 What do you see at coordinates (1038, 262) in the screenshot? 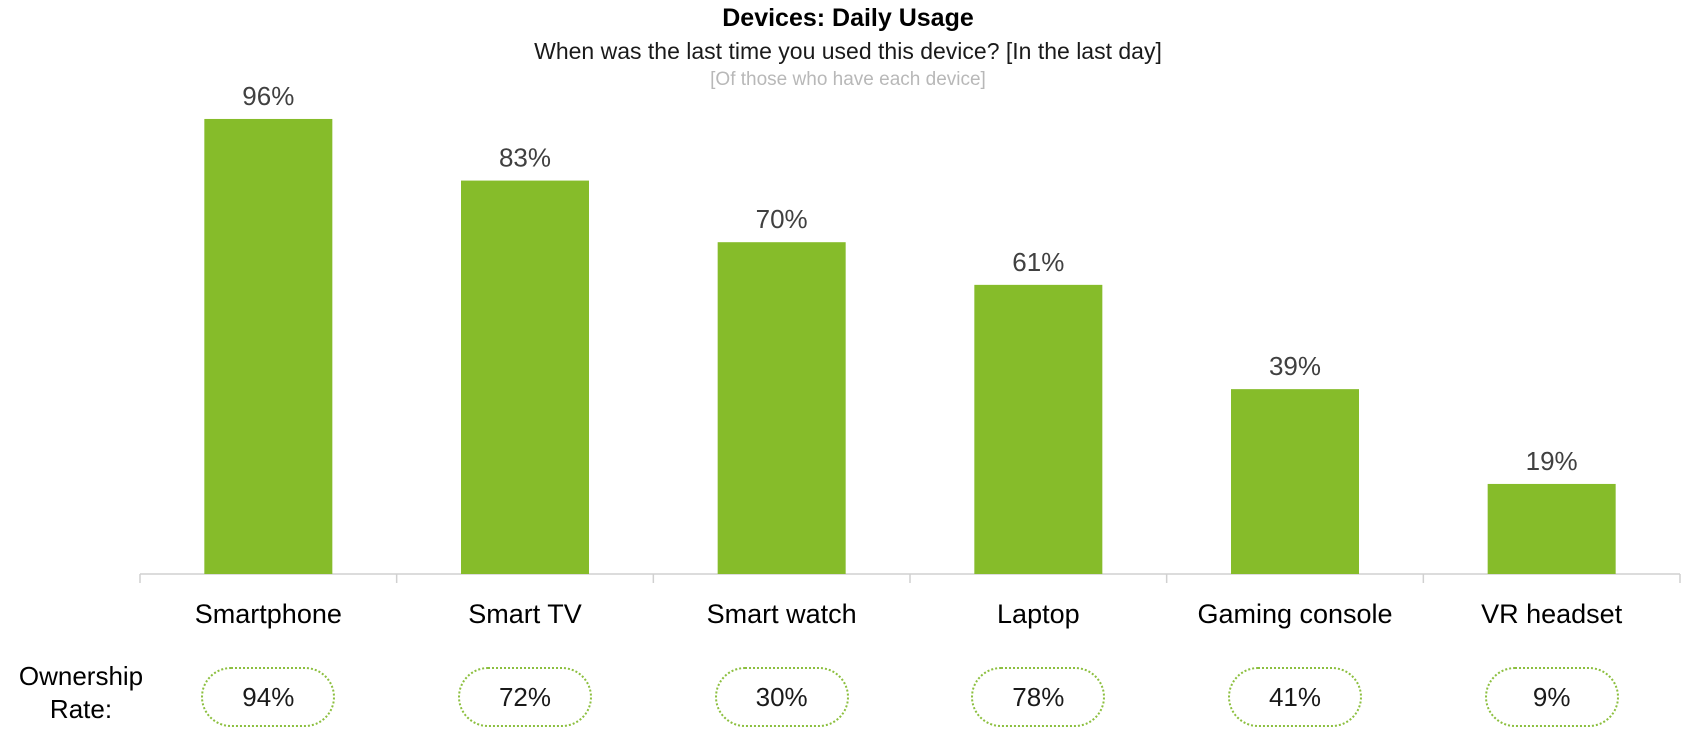
I see `data-label: 61%` at bounding box center [1038, 262].